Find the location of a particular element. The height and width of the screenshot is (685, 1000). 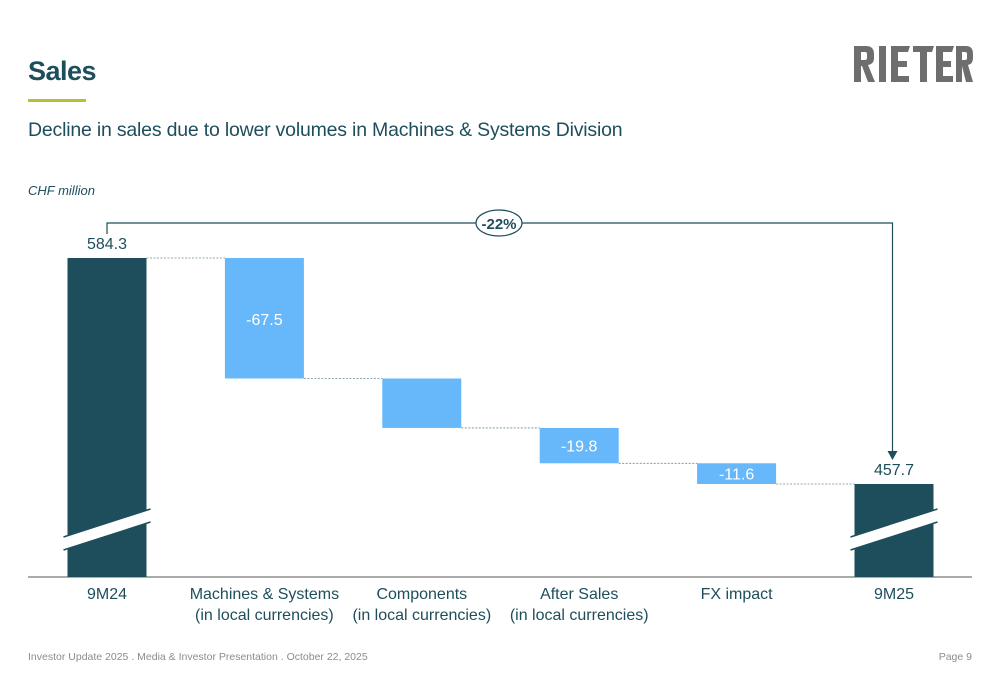

page-title: Sales is located at coordinates (62, 71).